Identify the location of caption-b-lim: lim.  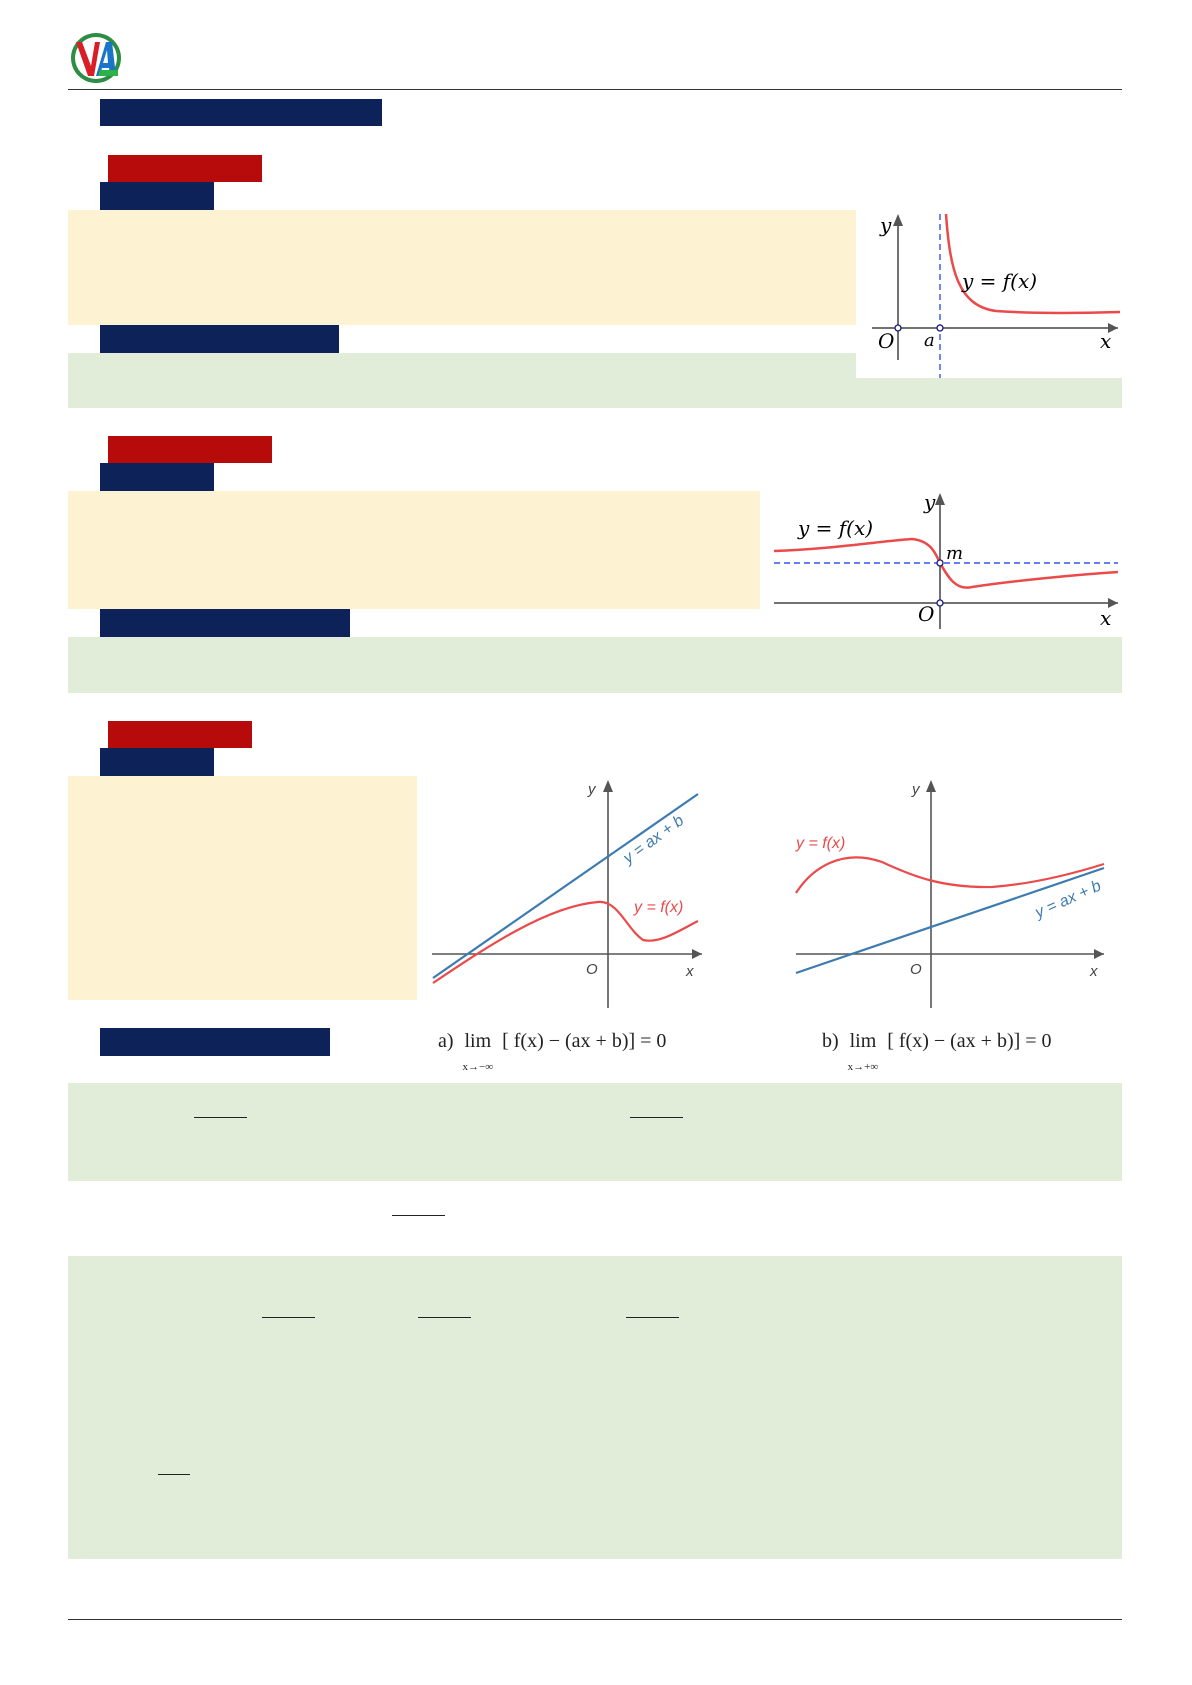
(863, 1041).